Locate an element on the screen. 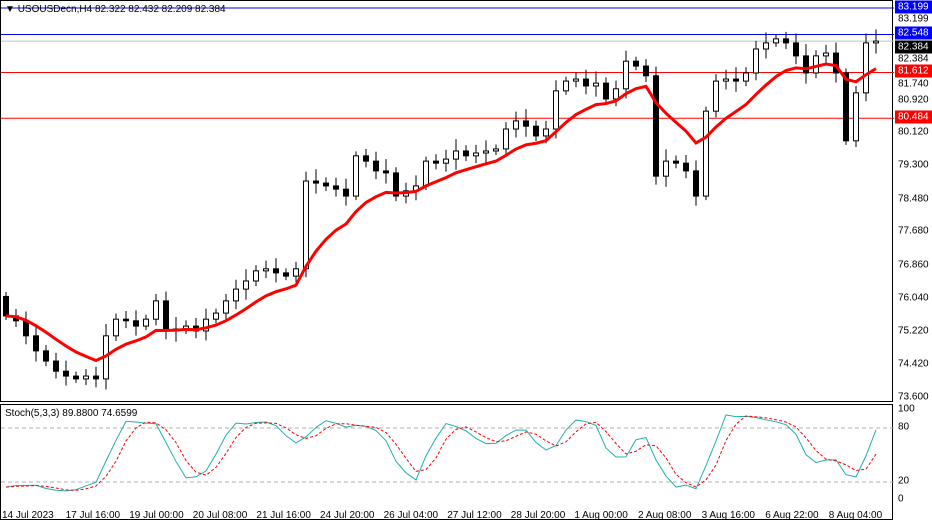  time-tick-label: 1 Aug 00:00 is located at coordinates (601, 515).